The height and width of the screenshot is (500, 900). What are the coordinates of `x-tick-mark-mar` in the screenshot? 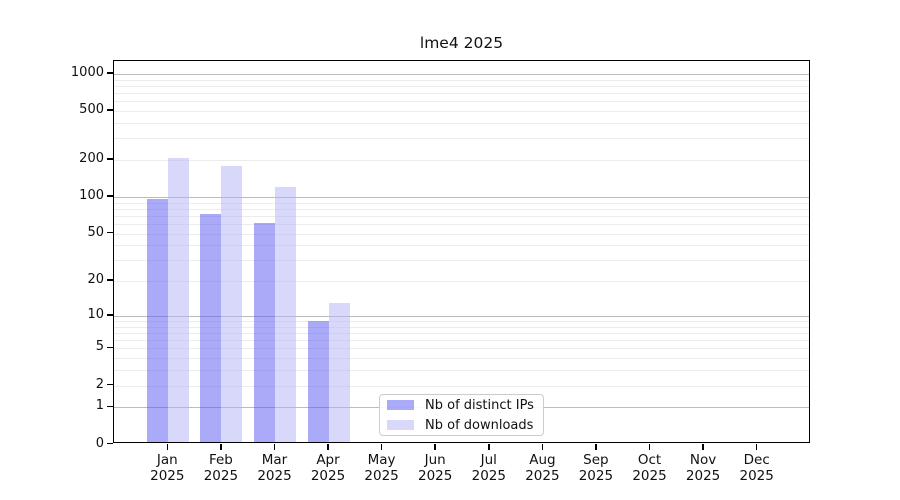 It's located at (274, 447).